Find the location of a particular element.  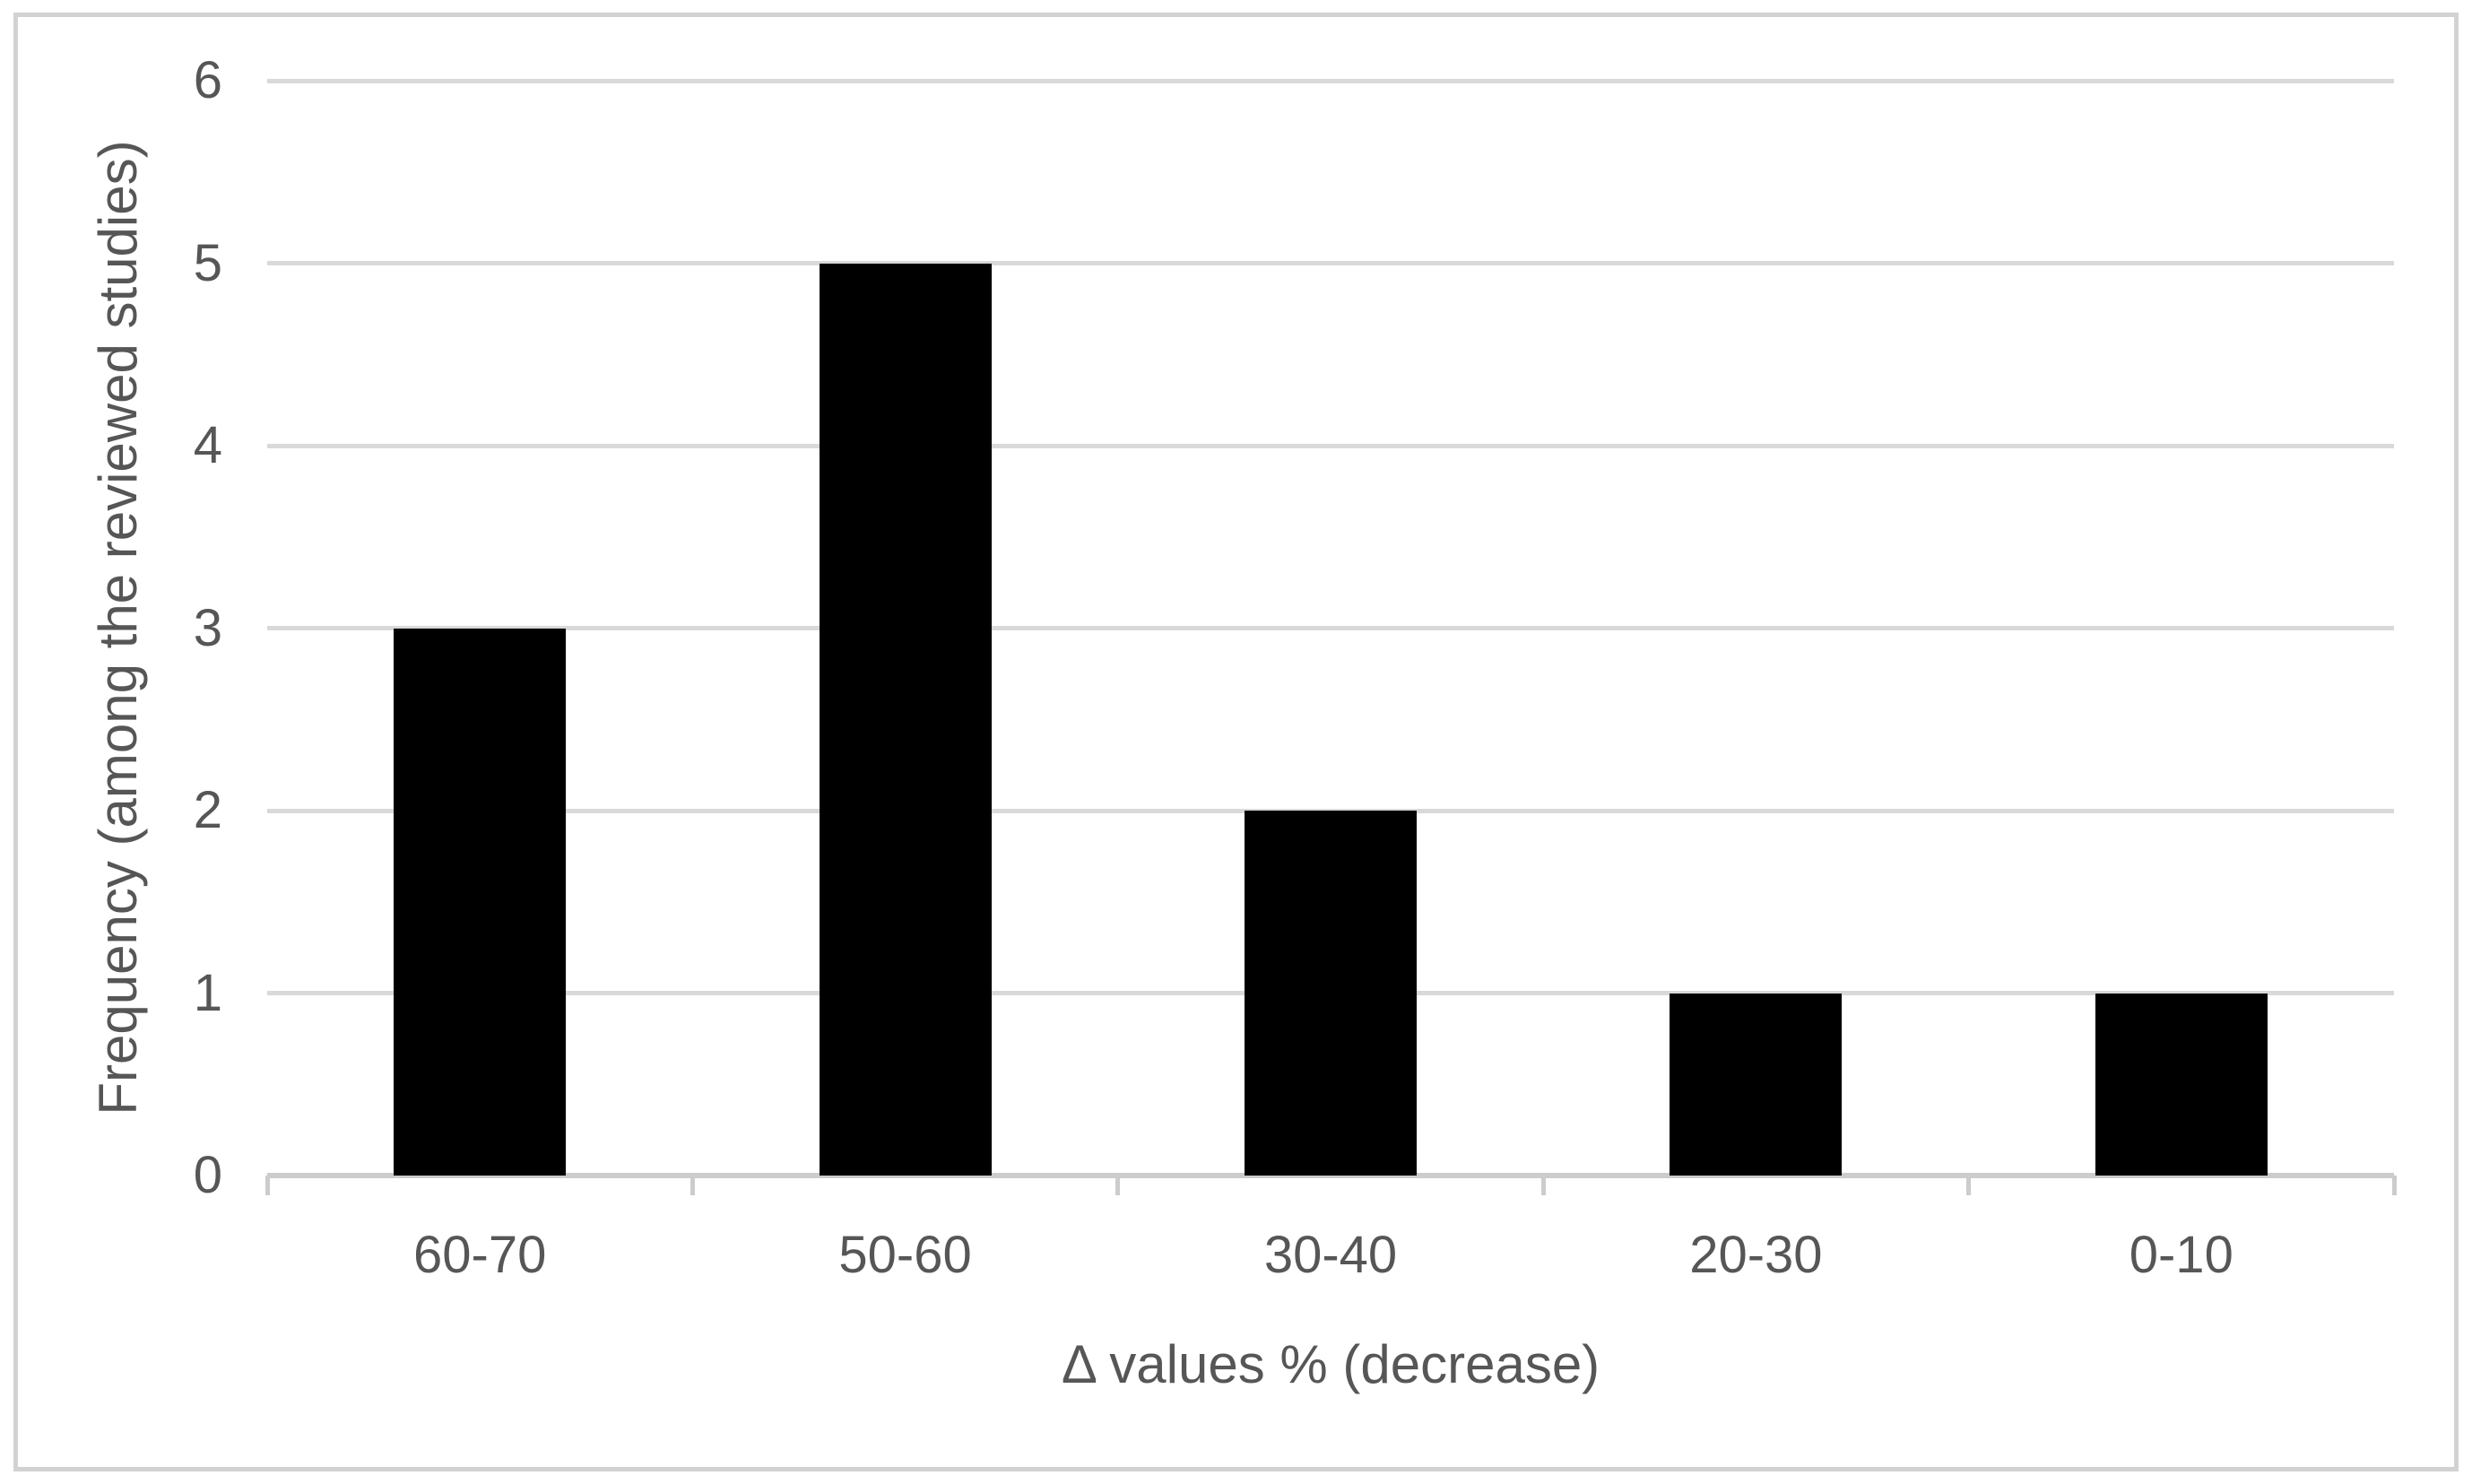

y-tick-label-2: 2 is located at coordinates (207, 810).